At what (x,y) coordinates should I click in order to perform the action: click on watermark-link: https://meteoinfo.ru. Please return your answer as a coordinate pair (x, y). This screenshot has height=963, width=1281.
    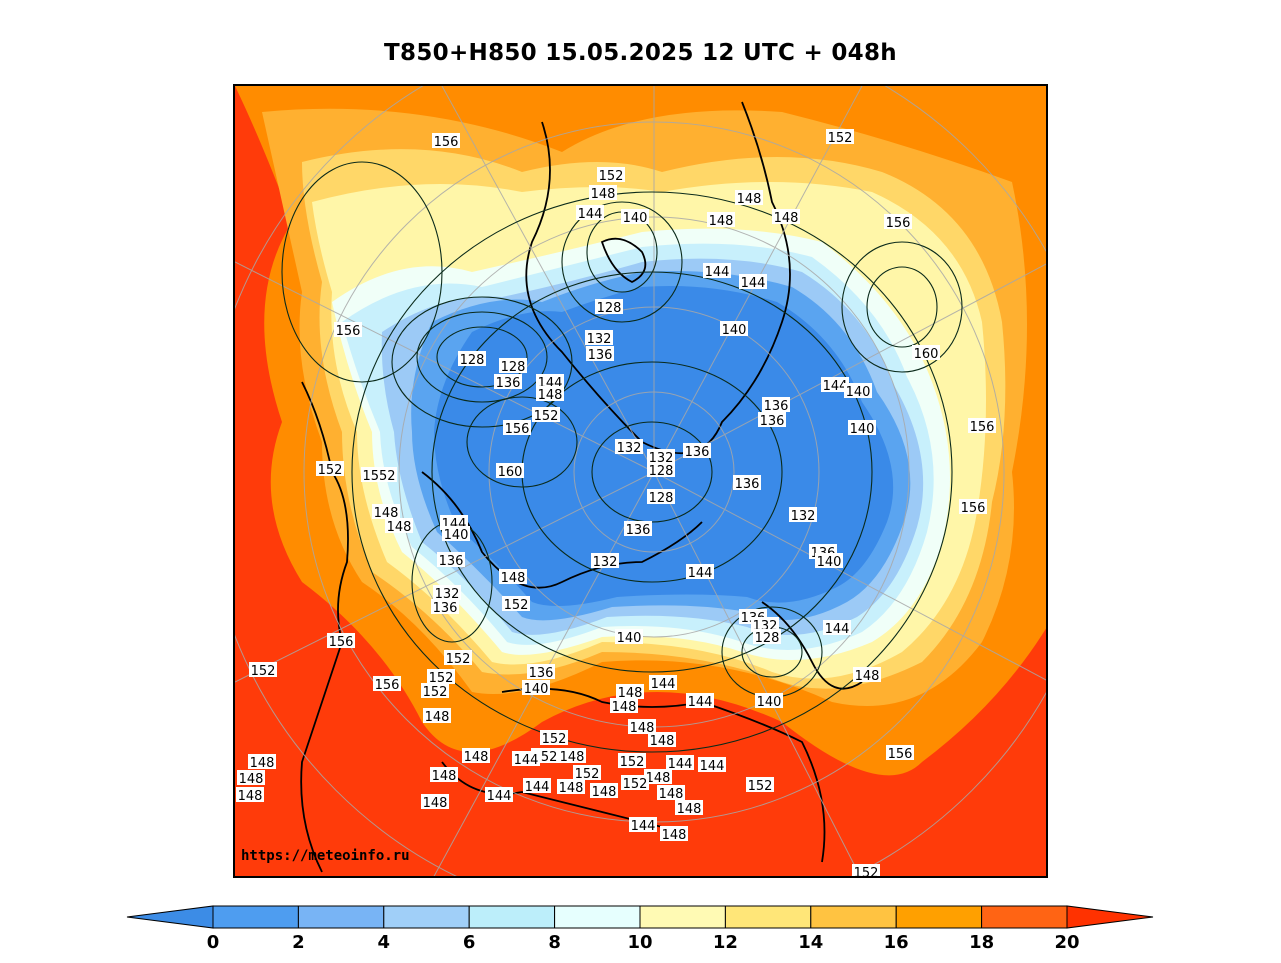
    Looking at the image, I should click on (325, 856).